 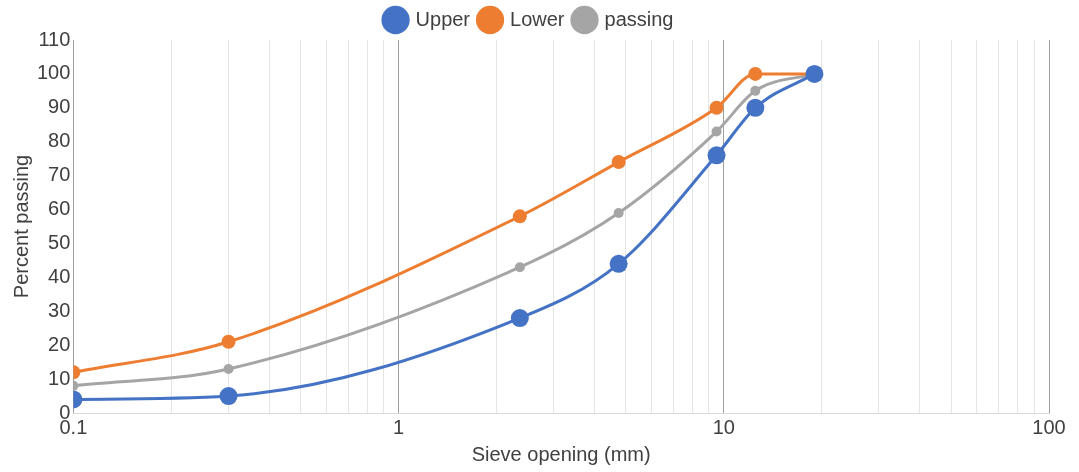 I want to click on legend-label: Upper, so click(x=443, y=18).